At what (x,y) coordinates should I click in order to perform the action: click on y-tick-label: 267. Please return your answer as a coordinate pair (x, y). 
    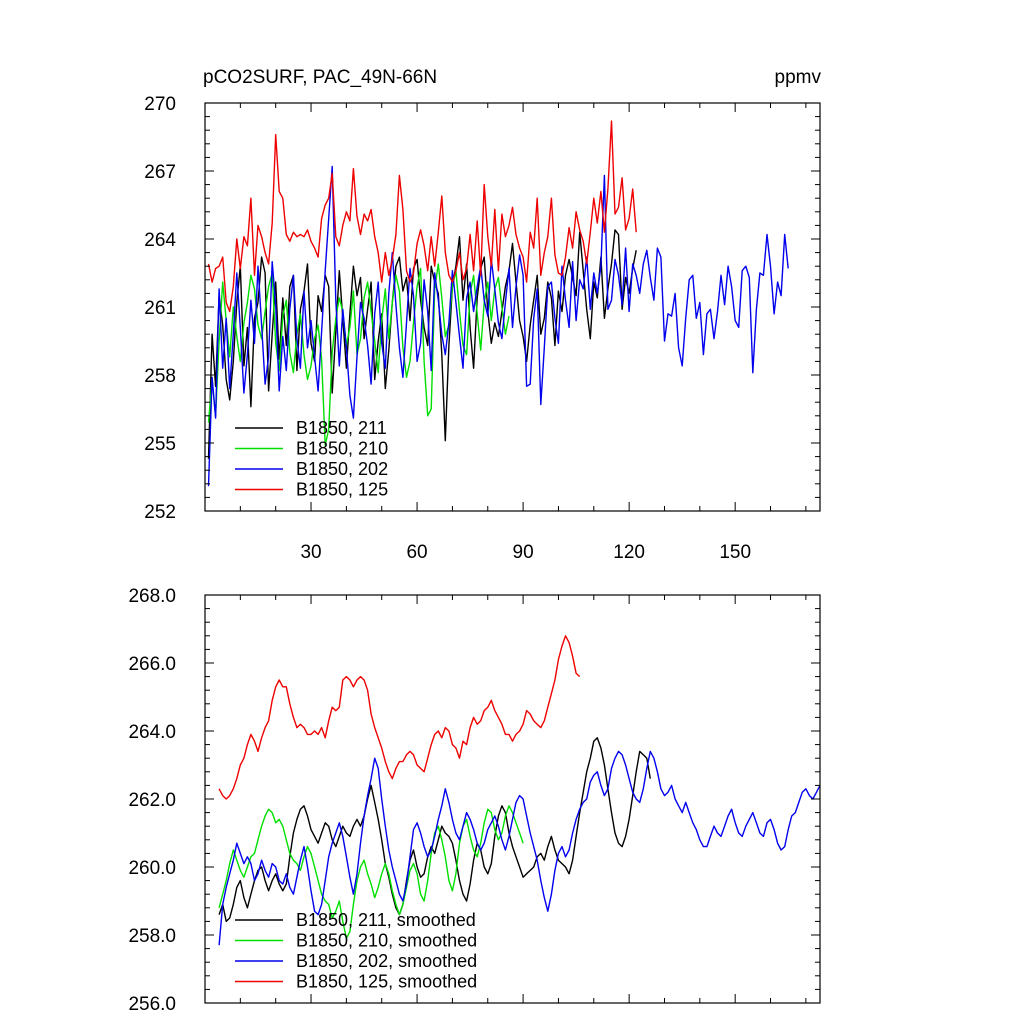
    Looking at the image, I should click on (160, 172).